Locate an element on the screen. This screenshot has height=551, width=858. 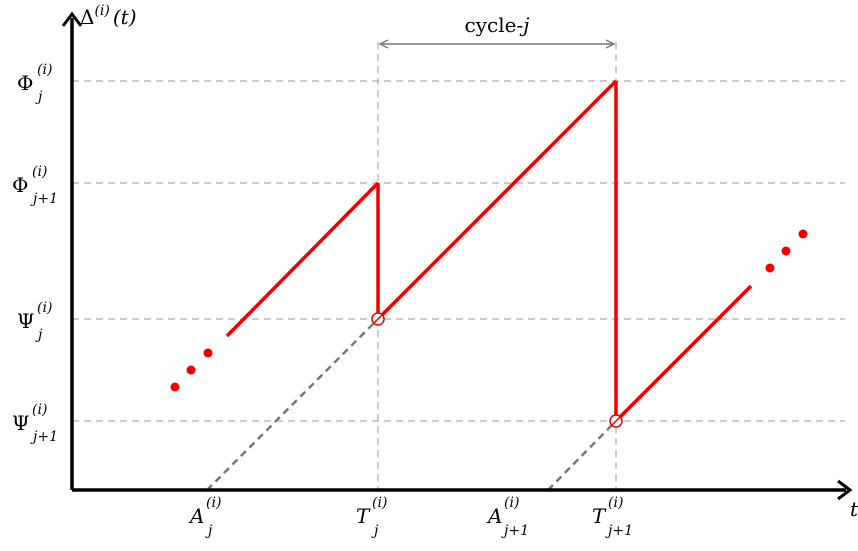
x-mark-labels: A(i) j T(i) j A(i) j+1 T(i) j+1 is located at coordinates (410, 517).